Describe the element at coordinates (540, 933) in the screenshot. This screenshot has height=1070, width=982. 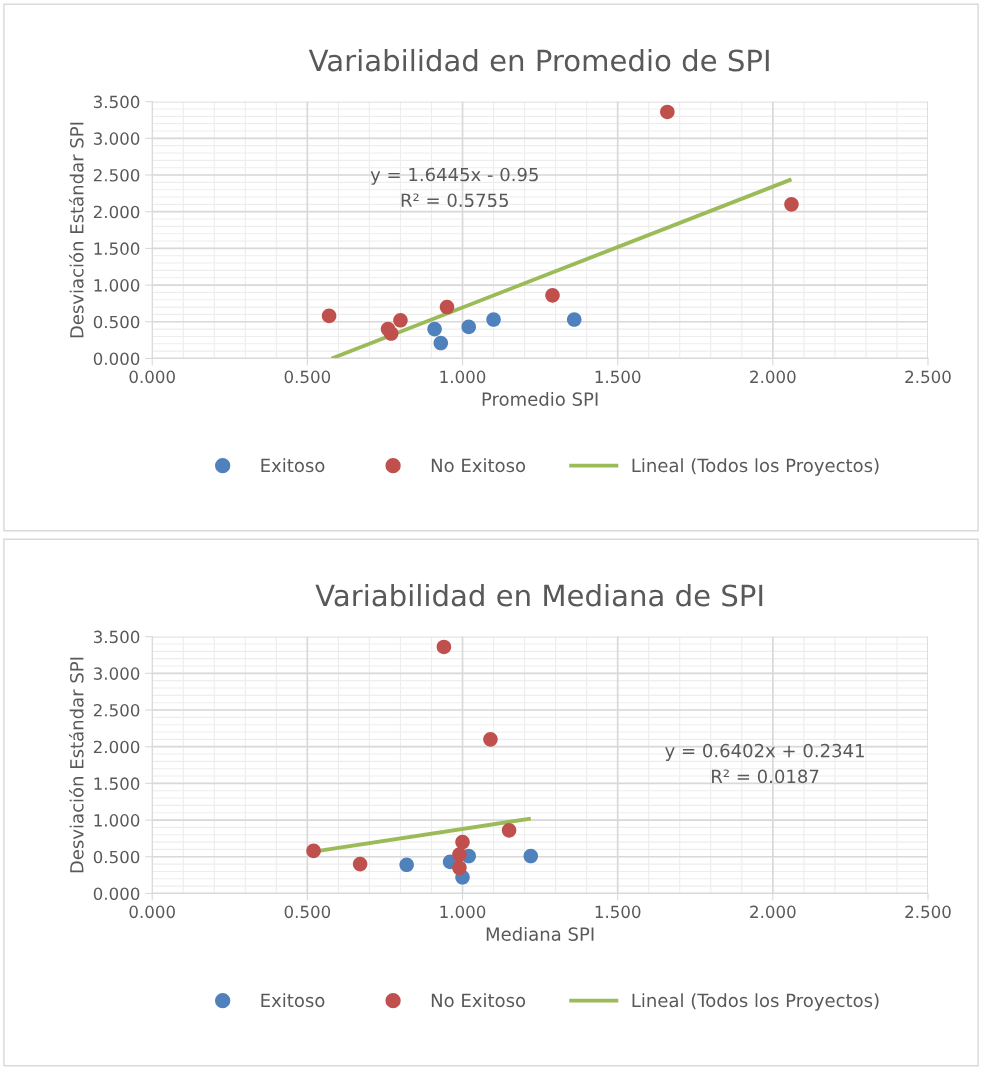
I see `x-axis-title: Mediana SPI` at that location.